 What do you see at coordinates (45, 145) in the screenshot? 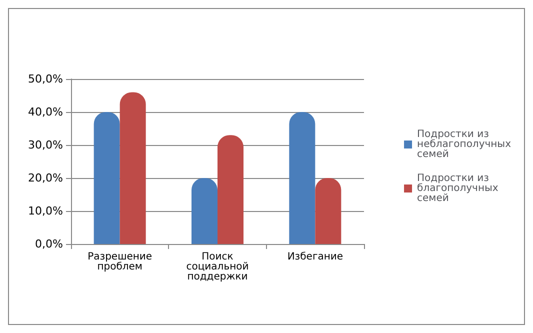
I see `y-tick-label: 30,0%` at bounding box center [45, 145].